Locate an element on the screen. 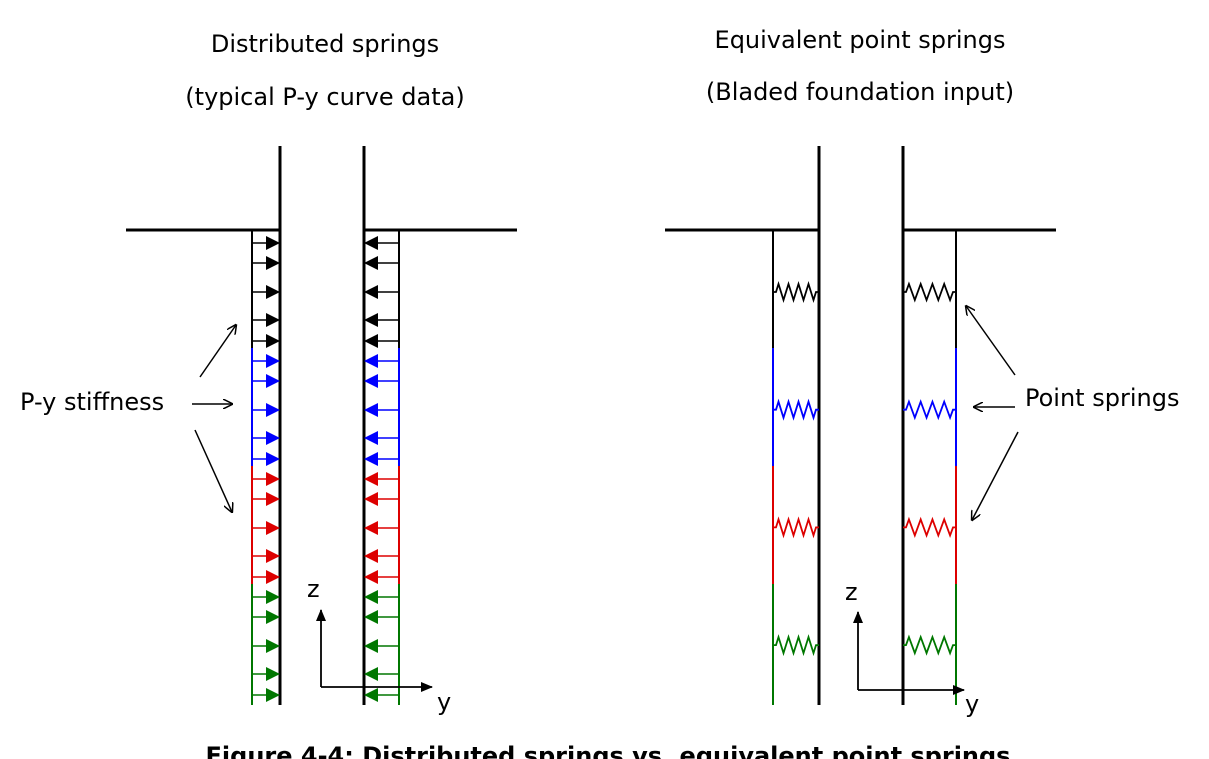 The image size is (1209, 759). right-title-line2: (Bladed foundation input) is located at coordinates (860, 92).